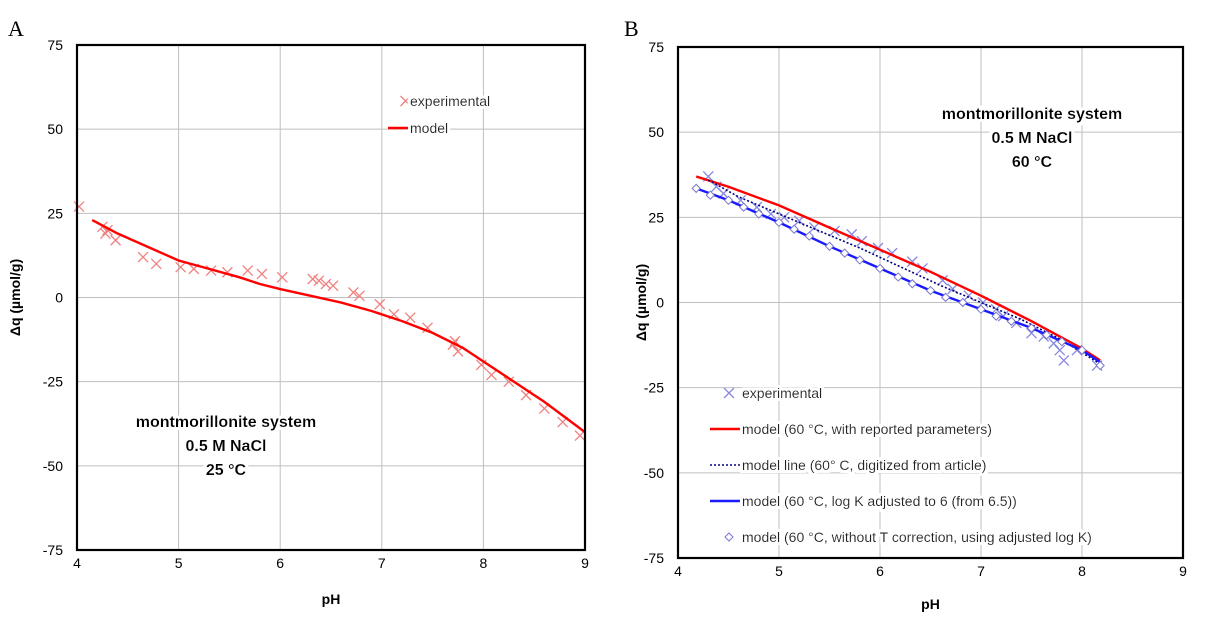 The height and width of the screenshot is (620, 1208). What do you see at coordinates (867, 429) in the screenshot?
I see `legend-label: model (60 °C, with reported parameters)` at bounding box center [867, 429].